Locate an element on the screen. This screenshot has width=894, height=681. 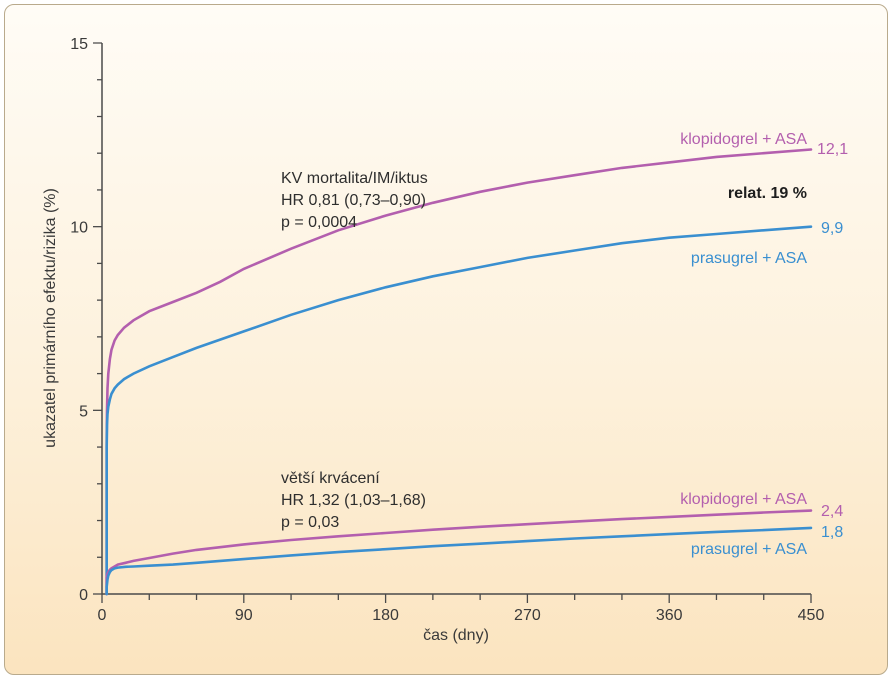
upper-prasugrel-end-value: 9,9 is located at coordinates (832, 228).